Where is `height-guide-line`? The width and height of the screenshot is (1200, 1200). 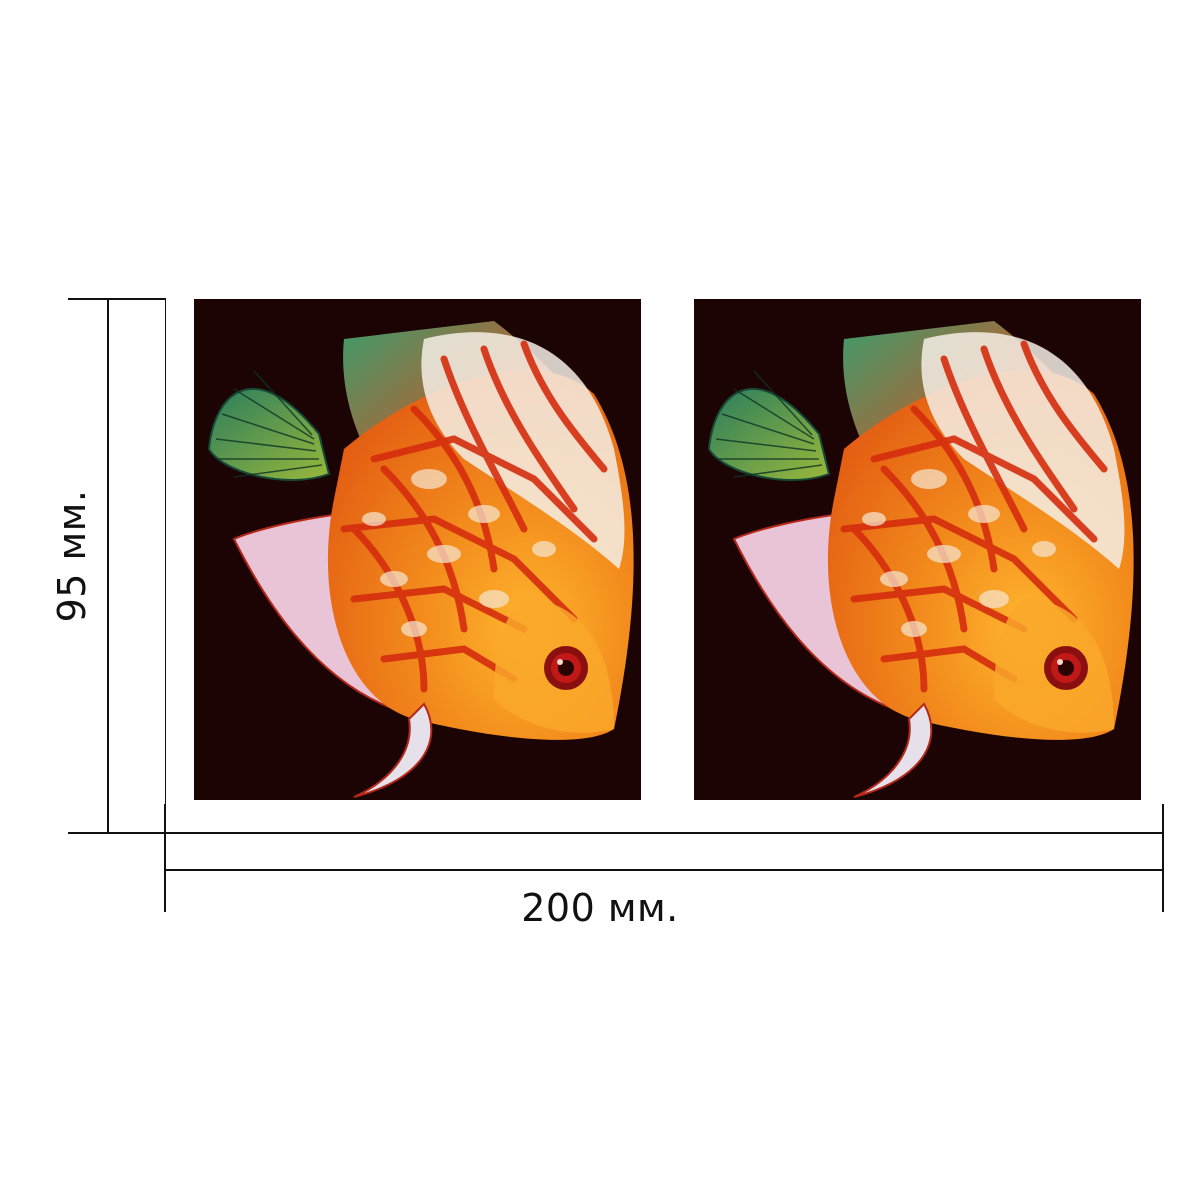 height-guide-line is located at coordinates (108, 566).